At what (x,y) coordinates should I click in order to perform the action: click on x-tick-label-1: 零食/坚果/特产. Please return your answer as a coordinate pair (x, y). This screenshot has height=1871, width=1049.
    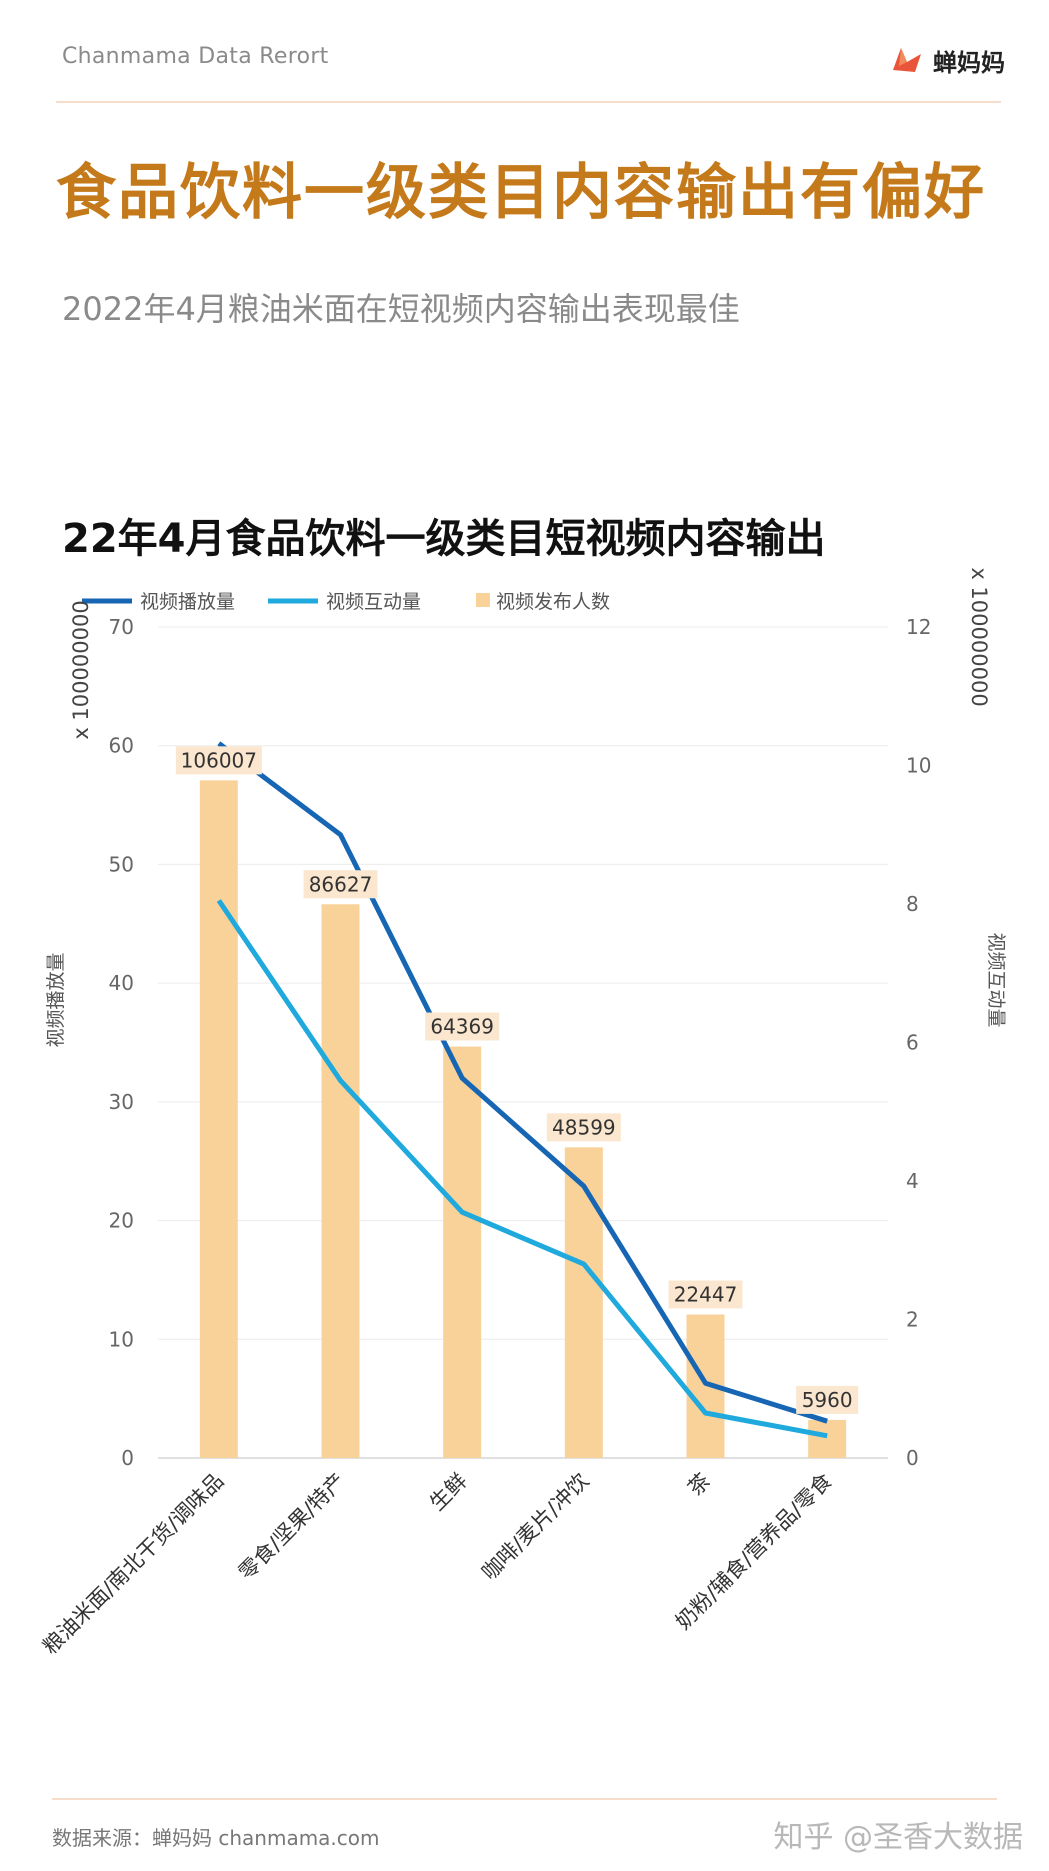
    Looking at the image, I should click on (292, 1527).